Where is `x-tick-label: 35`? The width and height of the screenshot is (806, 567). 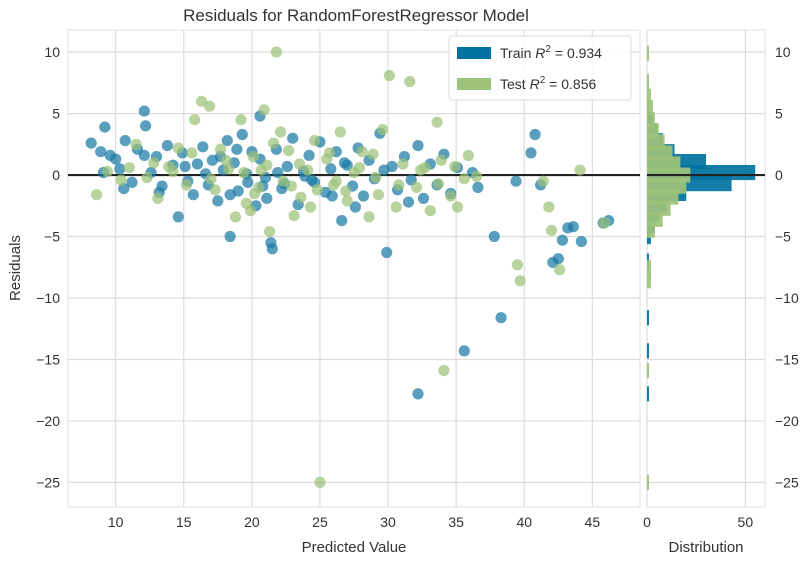
x-tick-label: 35 is located at coordinates (456, 522).